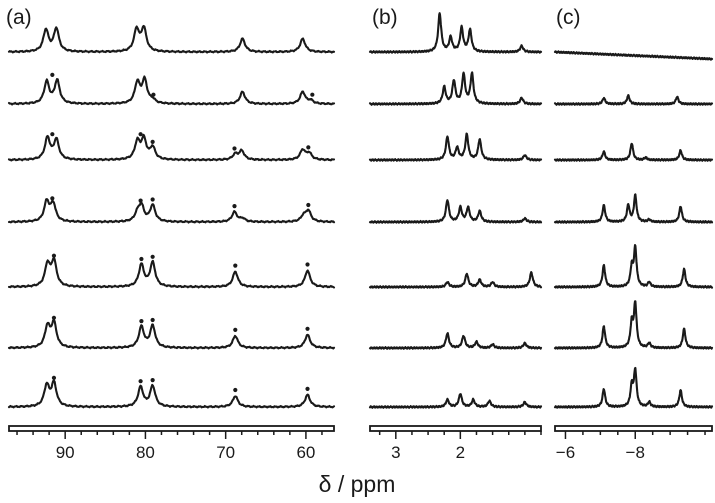 This screenshot has width=715, height=503. What do you see at coordinates (455, 428) in the screenshot?
I see `panel-b-axis-frame` at bounding box center [455, 428].